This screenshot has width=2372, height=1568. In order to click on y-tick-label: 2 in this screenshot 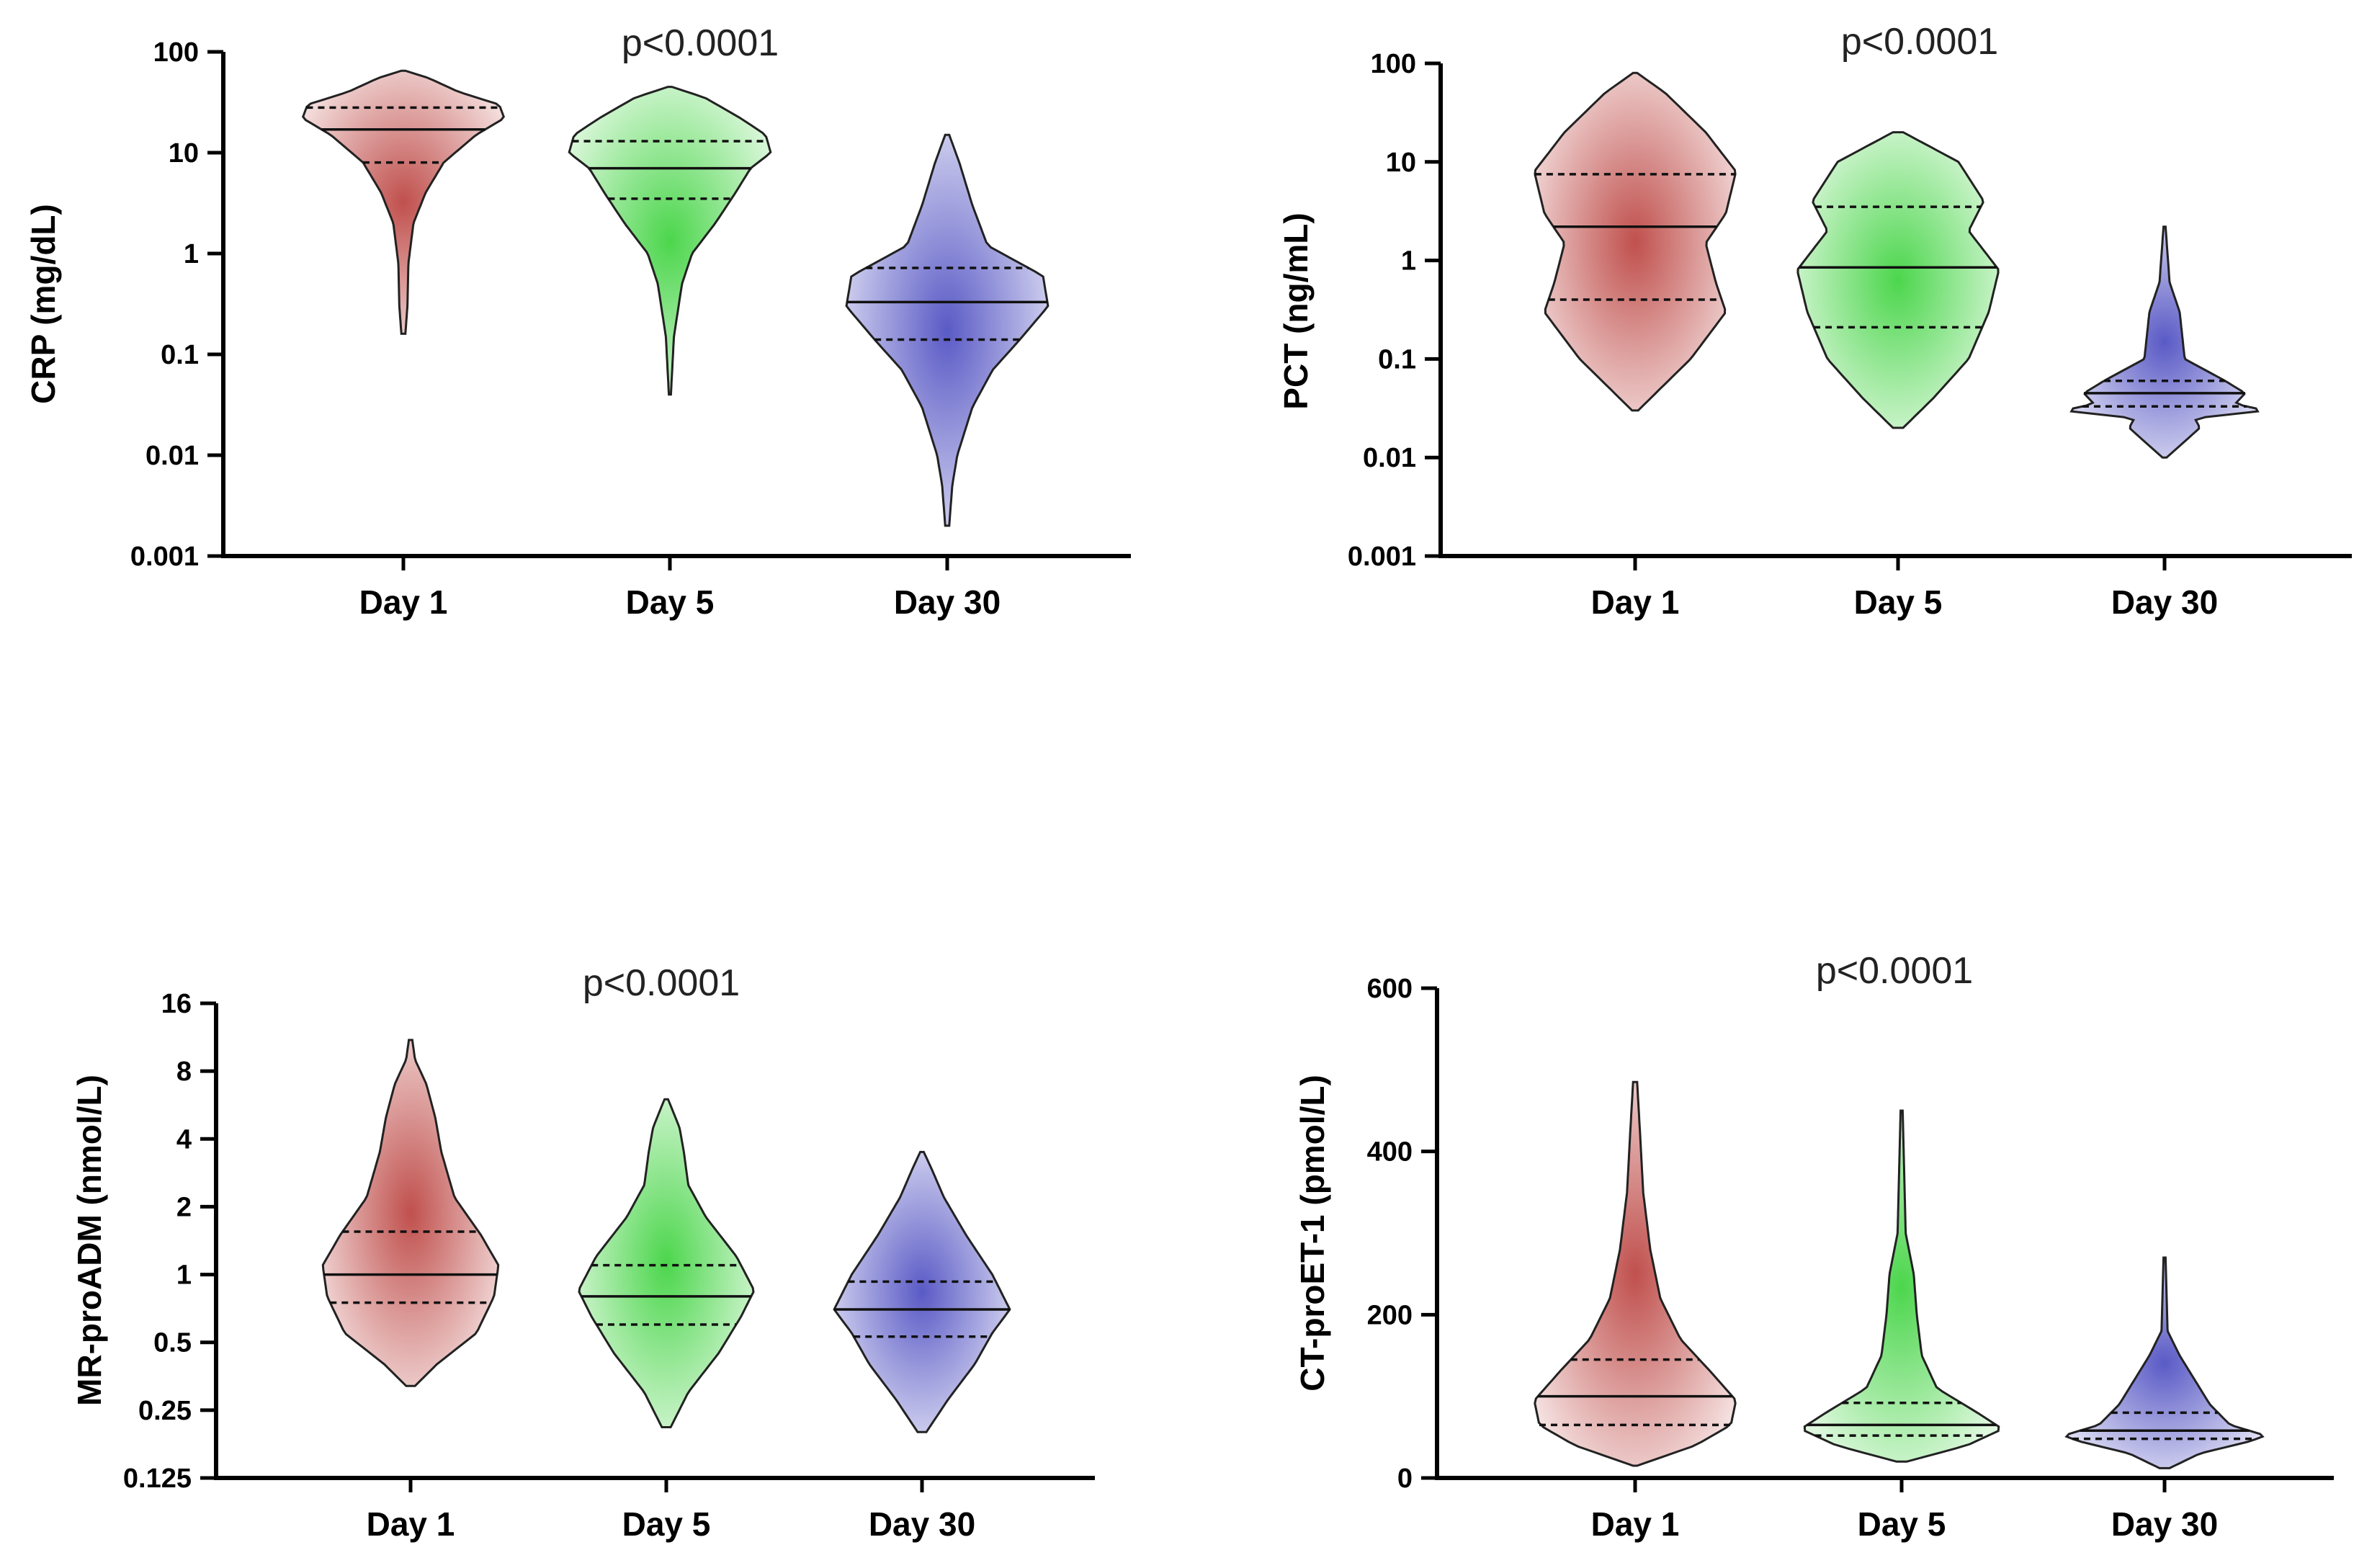, I will do `click(184, 1207)`.